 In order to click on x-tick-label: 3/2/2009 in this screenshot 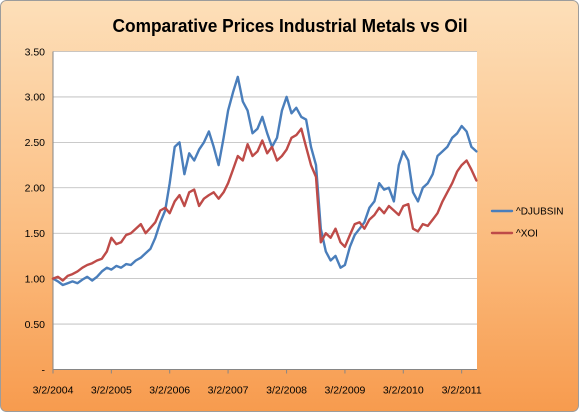, I will do `click(345, 391)`.